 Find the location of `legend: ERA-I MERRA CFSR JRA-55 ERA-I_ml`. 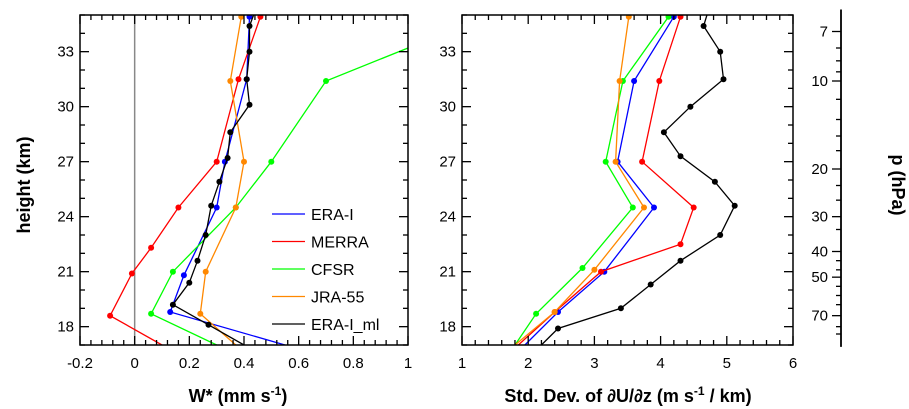

legend: ERA-I MERRA CFSR JRA-55 ERA-I_ml is located at coordinates (325, 270).